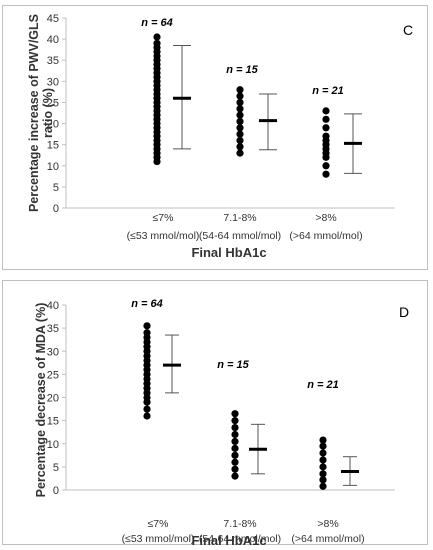 Image resolution: width=433 pixels, height=550 pixels. Describe the element at coordinates (34, 113) in the screenshot. I see `y-axis-label: Percentage increase of PWV/GLS` at that location.